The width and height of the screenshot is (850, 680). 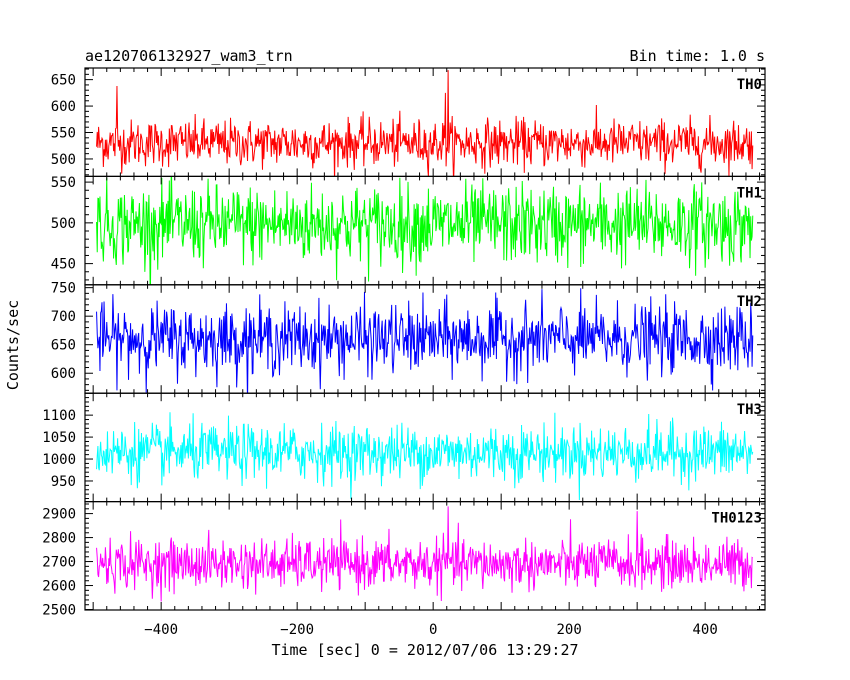 I want to click on panel-label-th0123: TH0123, so click(x=736, y=519).